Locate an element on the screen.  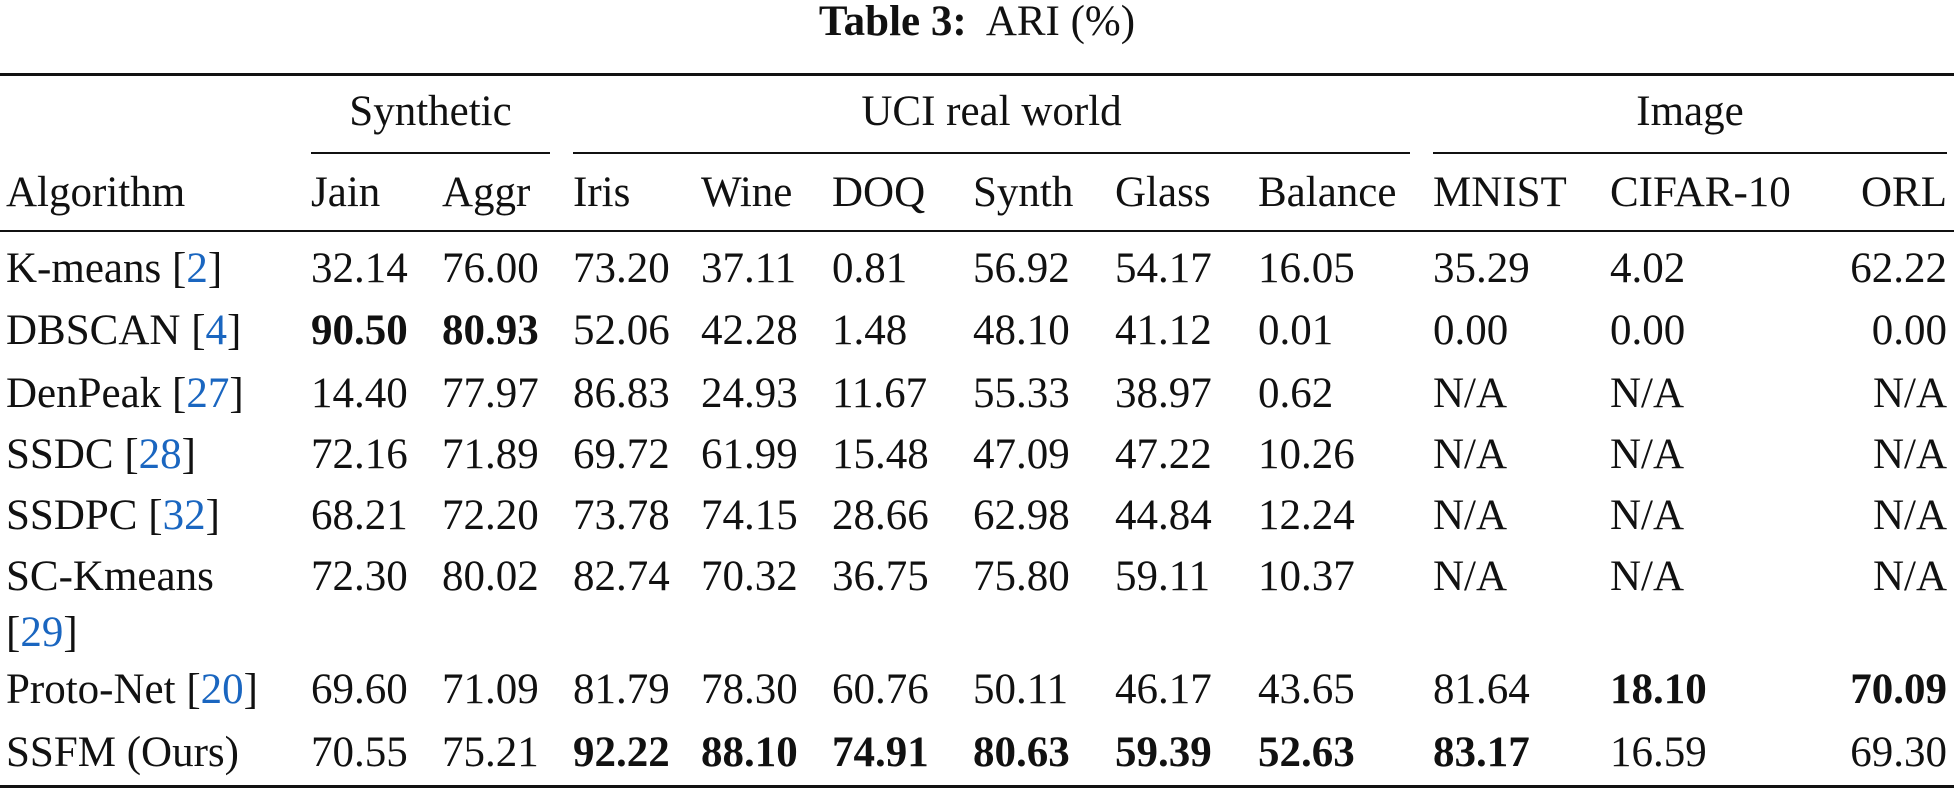
citation-number: 32 is located at coordinates (184, 515).